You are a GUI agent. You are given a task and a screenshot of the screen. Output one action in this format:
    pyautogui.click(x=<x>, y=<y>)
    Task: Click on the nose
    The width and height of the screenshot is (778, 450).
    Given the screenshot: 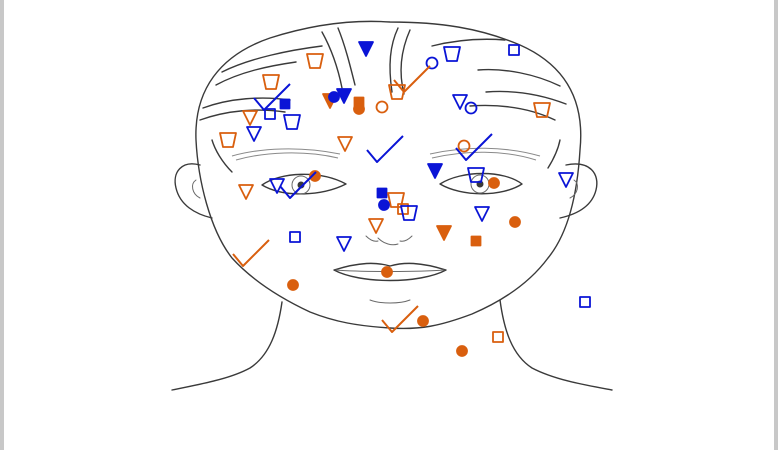 What is the action you would take?
    pyautogui.click(x=388, y=241)
    